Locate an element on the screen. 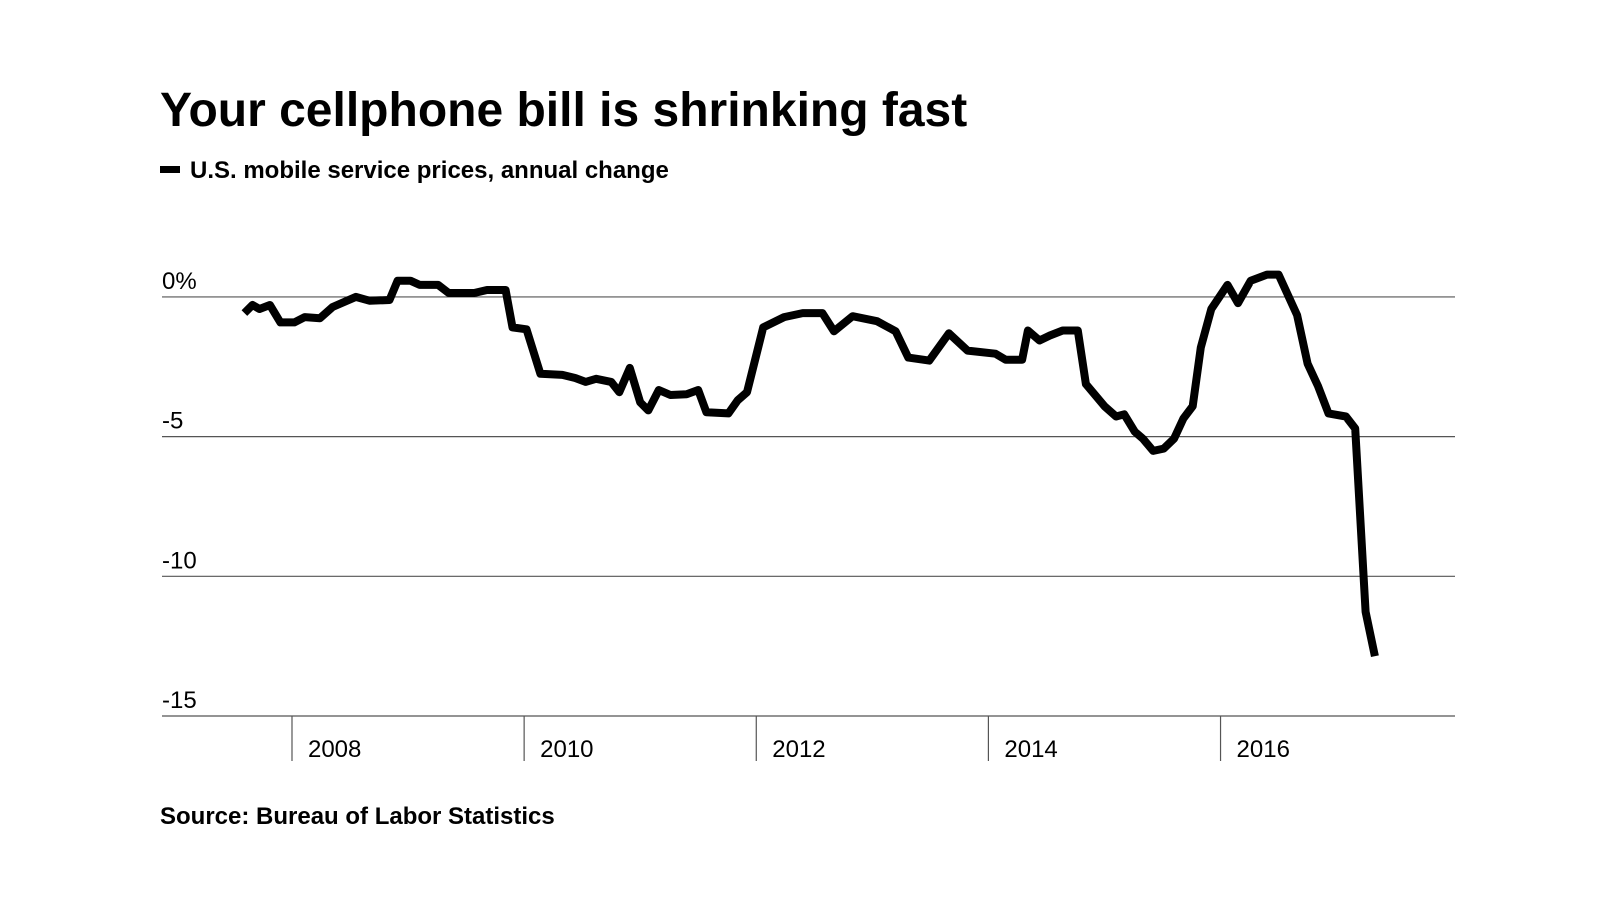  x-tick-label: 2016 is located at coordinates (1263, 749).